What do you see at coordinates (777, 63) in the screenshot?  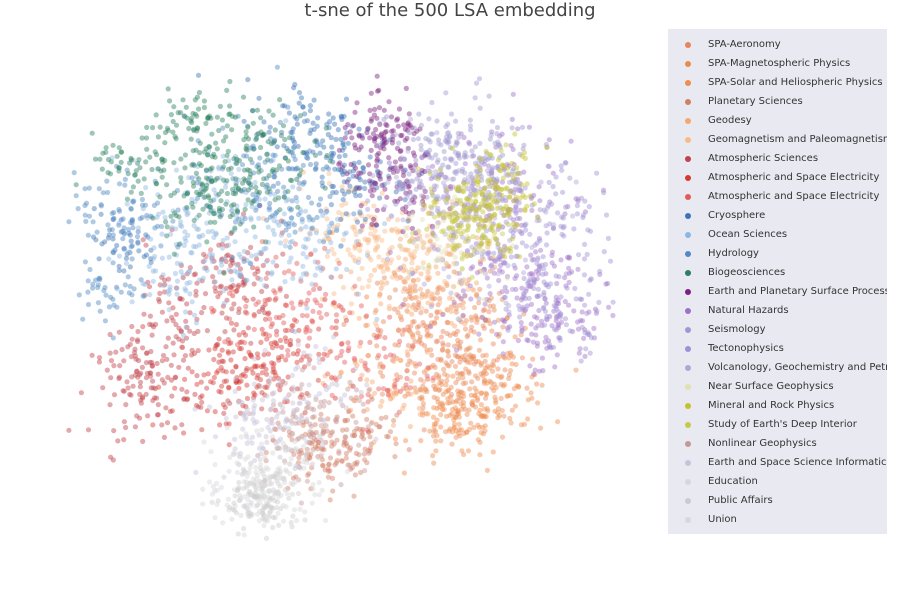 I see `legend-item: SPA-Magnetospheric Physics` at bounding box center [777, 63].